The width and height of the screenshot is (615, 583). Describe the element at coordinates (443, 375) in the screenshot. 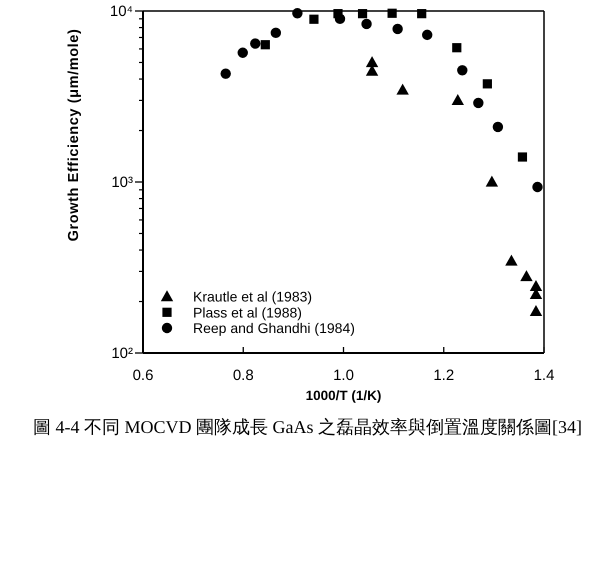

I see `x-tick-label: 1.2` at that location.